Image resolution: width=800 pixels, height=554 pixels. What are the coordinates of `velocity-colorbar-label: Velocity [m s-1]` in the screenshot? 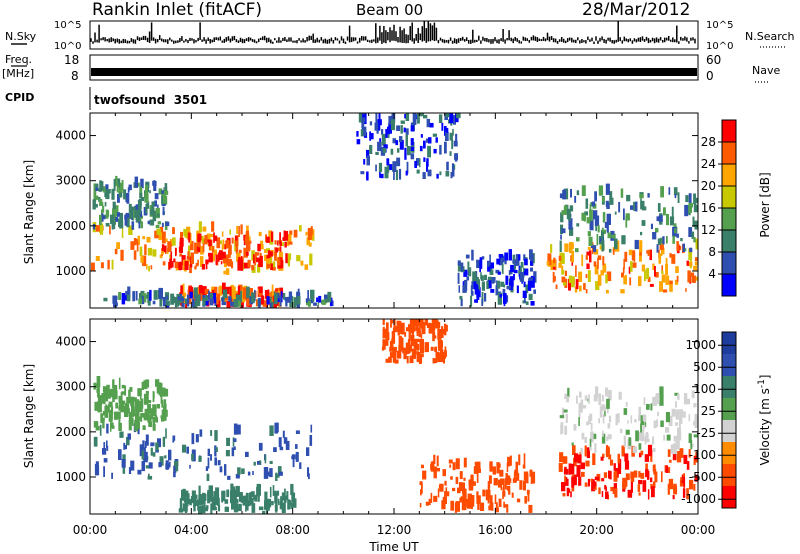 It's located at (764, 420).